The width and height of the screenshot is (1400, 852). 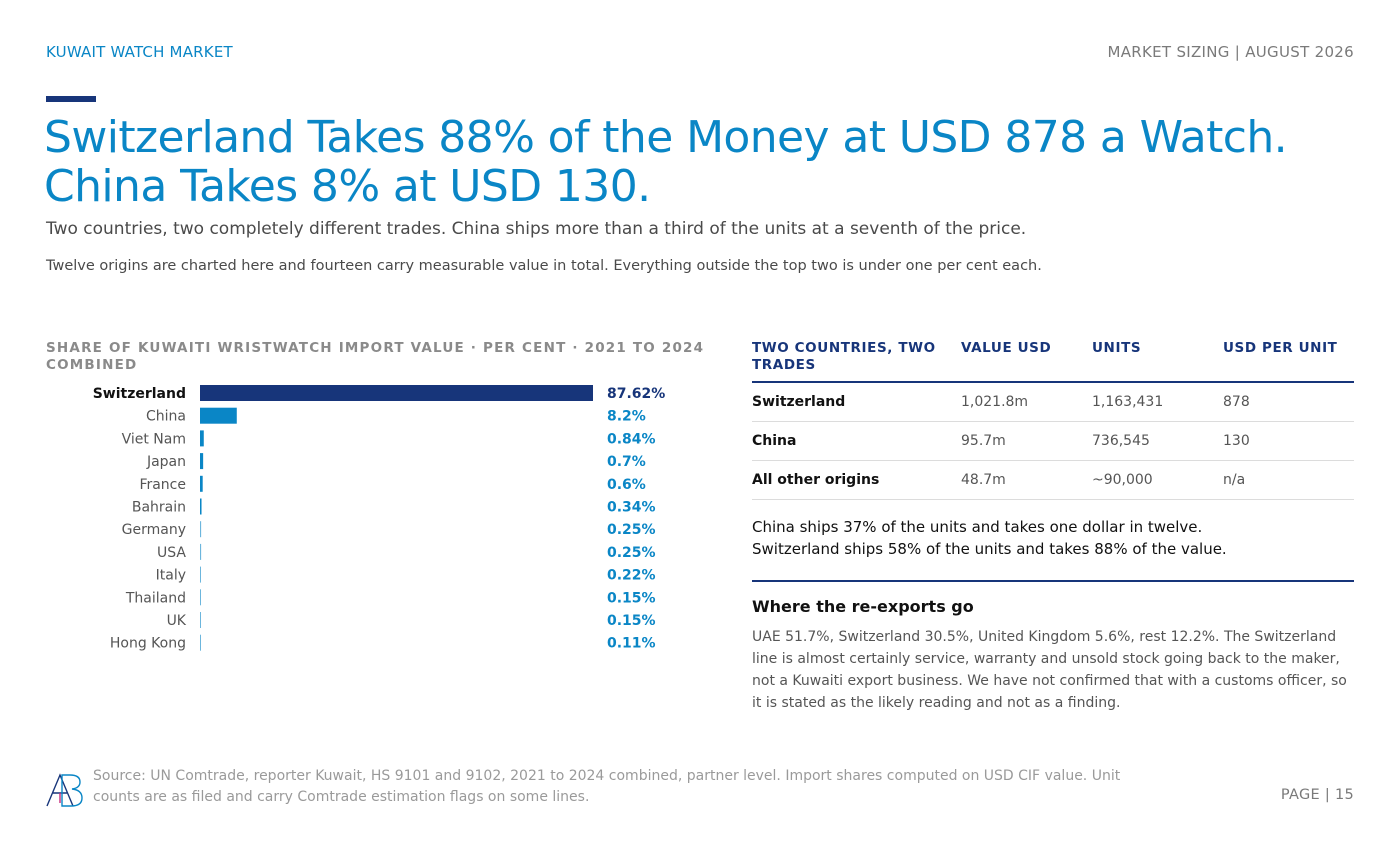 What do you see at coordinates (1006, 348) in the screenshot?
I see `table-header-cell: VALUE USD` at bounding box center [1006, 348].